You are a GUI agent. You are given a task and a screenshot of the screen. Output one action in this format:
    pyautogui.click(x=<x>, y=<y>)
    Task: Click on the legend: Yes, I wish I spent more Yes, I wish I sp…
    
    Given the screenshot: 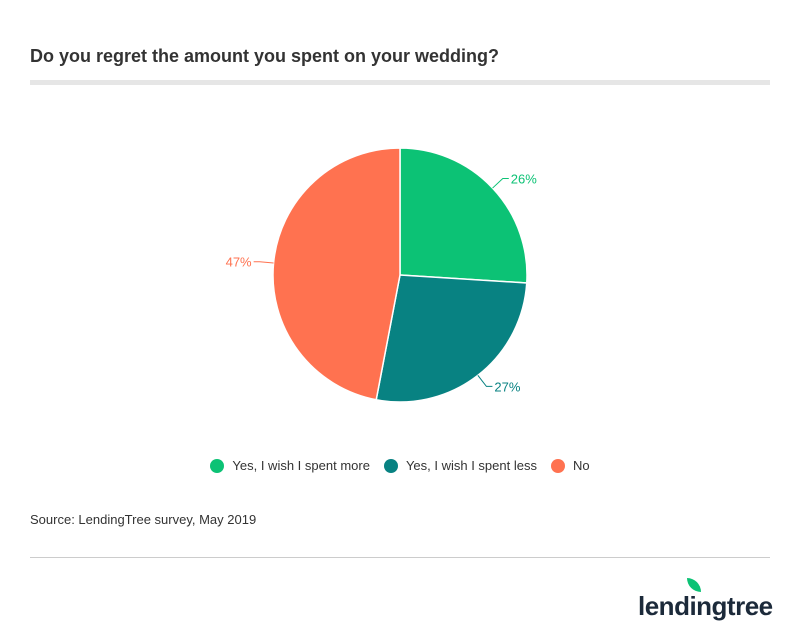 What is the action you would take?
    pyautogui.click(x=400, y=465)
    